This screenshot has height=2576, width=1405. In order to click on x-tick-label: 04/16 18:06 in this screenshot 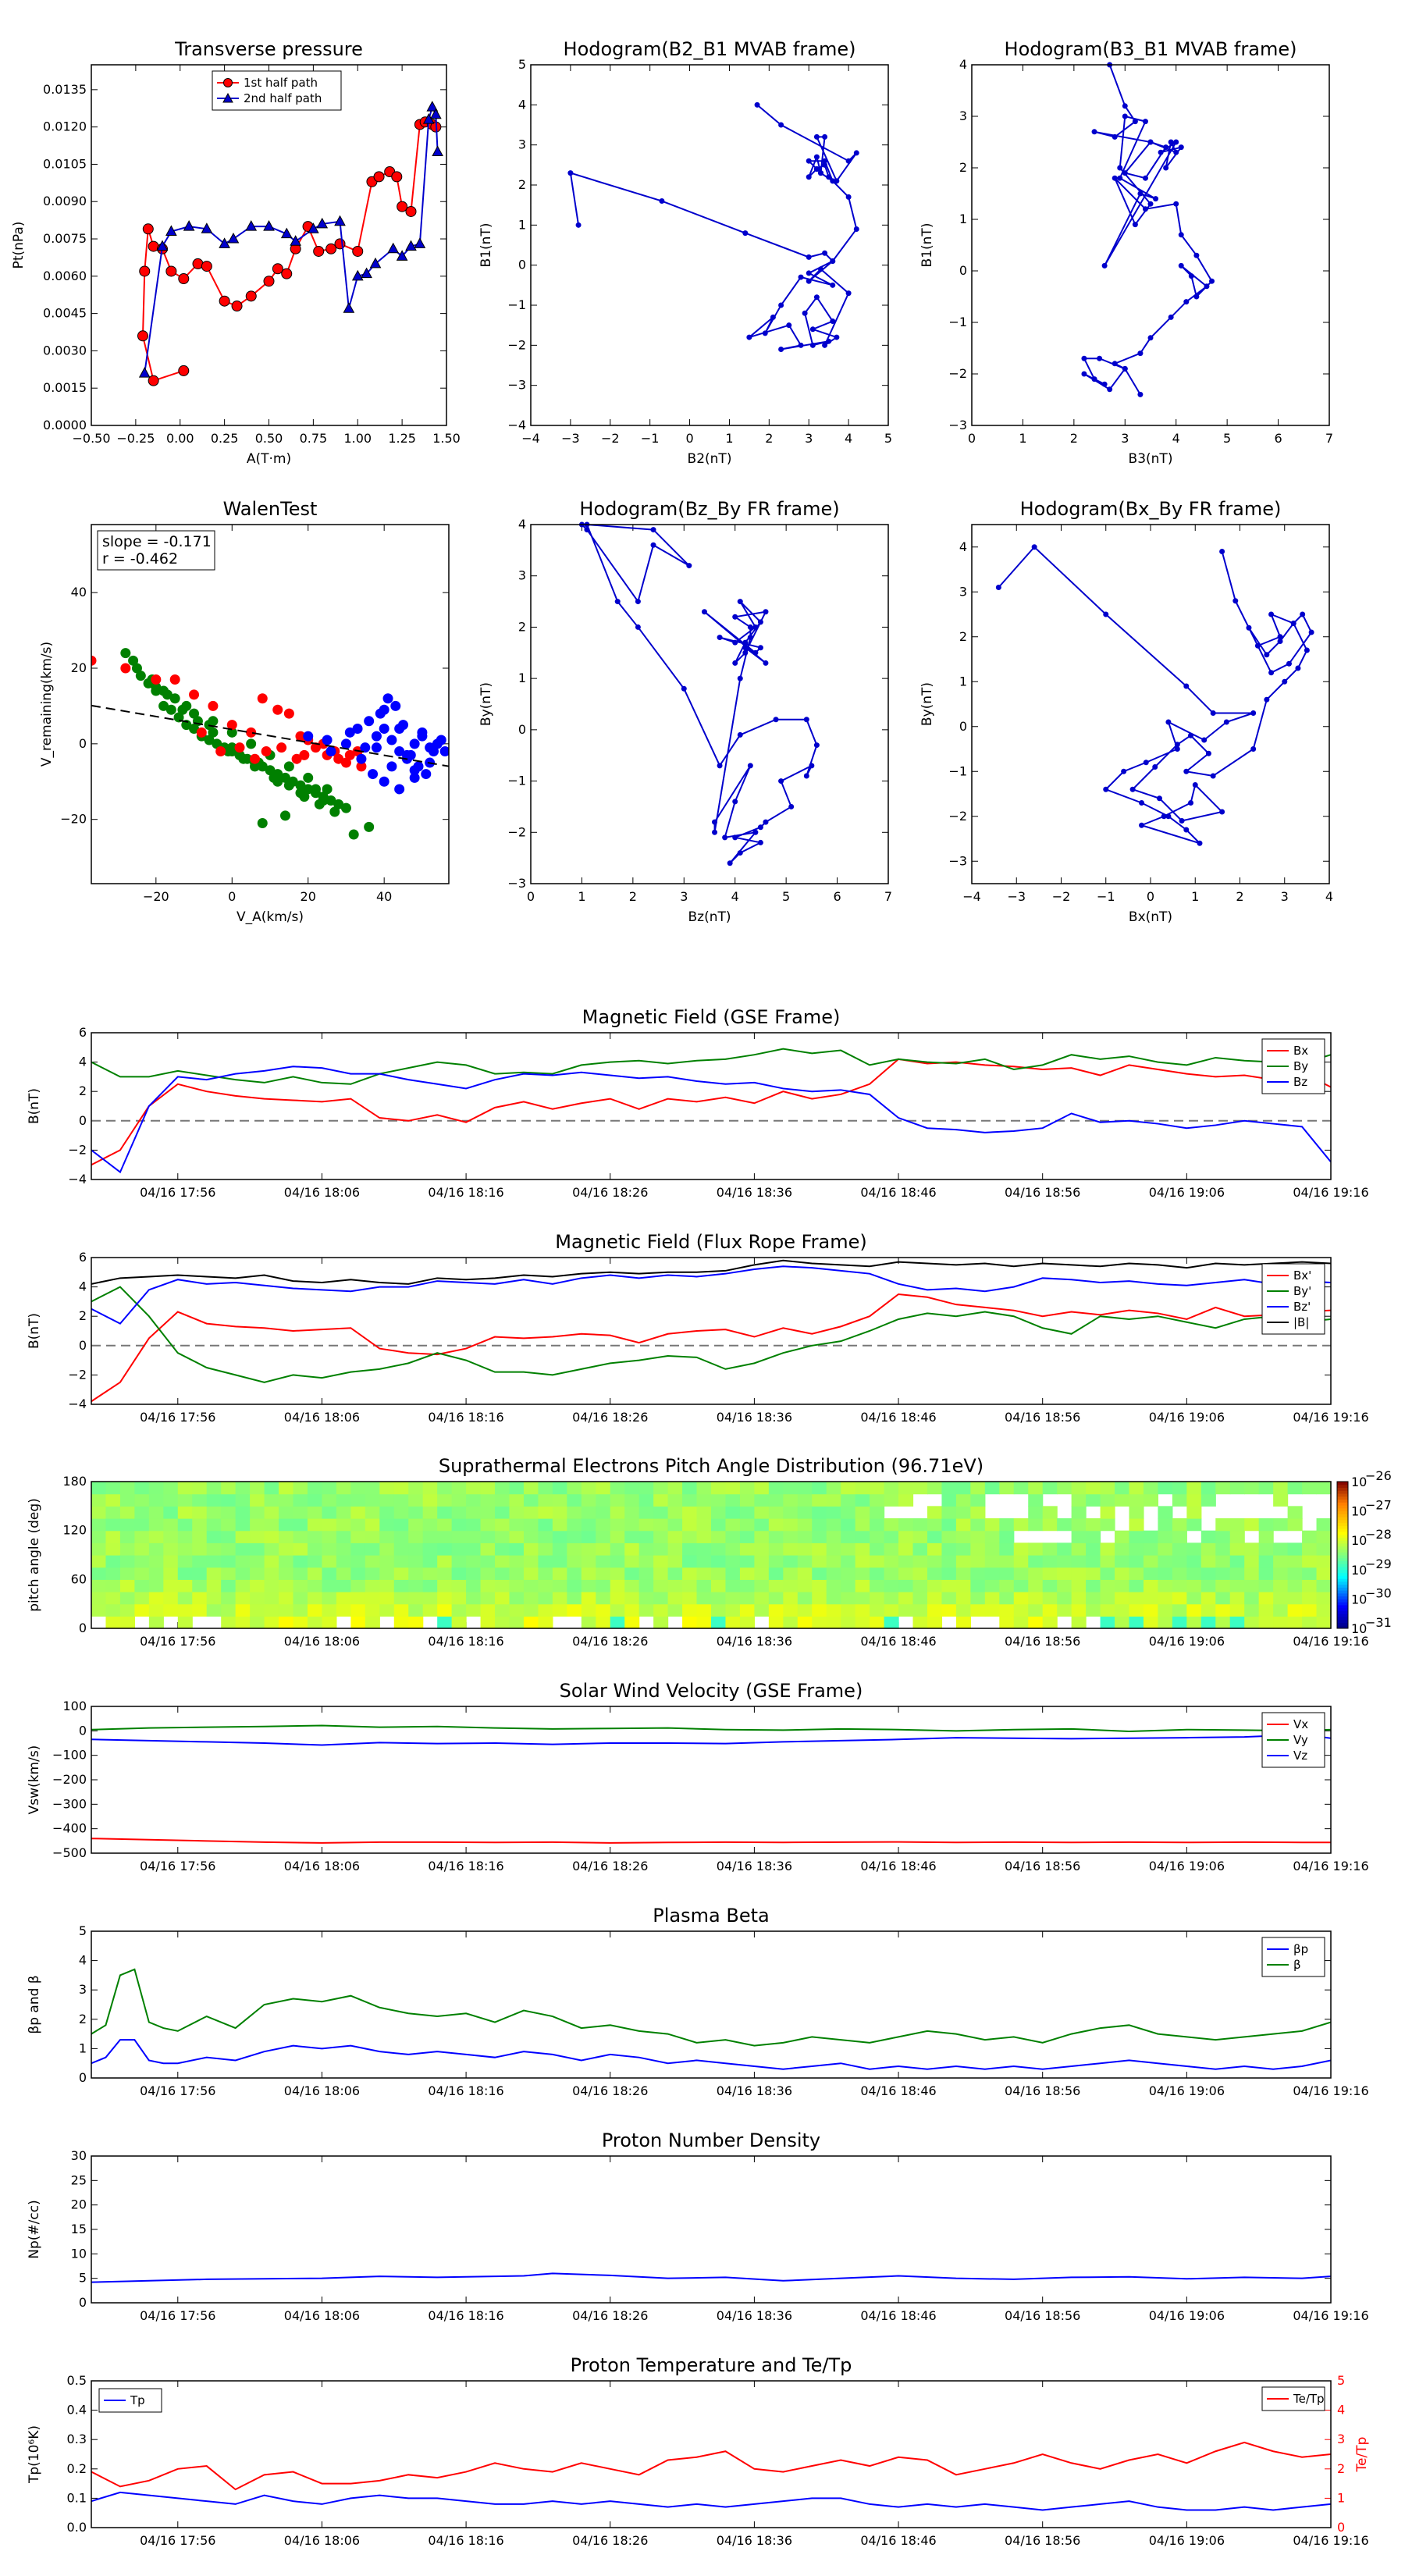, I will do `click(322, 2540)`.